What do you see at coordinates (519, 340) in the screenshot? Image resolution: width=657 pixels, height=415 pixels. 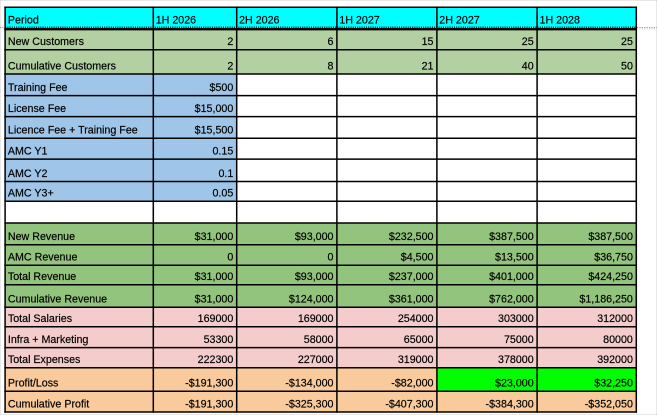 I see `svg-text: 75000` at bounding box center [519, 340].